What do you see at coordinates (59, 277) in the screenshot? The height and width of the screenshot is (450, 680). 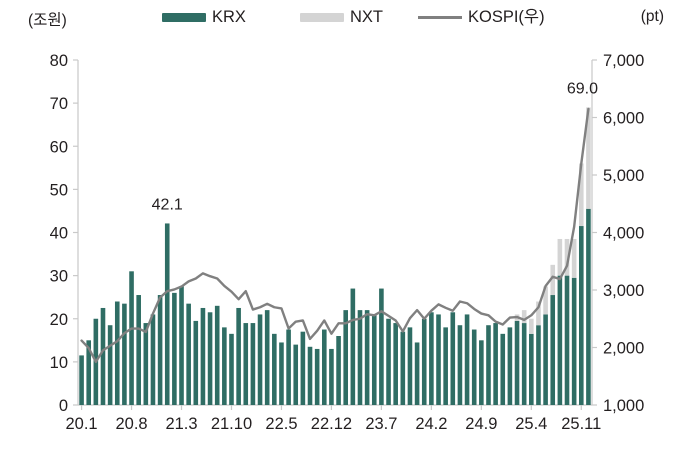 I see `y-tick-label-left: 30` at bounding box center [59, 277].